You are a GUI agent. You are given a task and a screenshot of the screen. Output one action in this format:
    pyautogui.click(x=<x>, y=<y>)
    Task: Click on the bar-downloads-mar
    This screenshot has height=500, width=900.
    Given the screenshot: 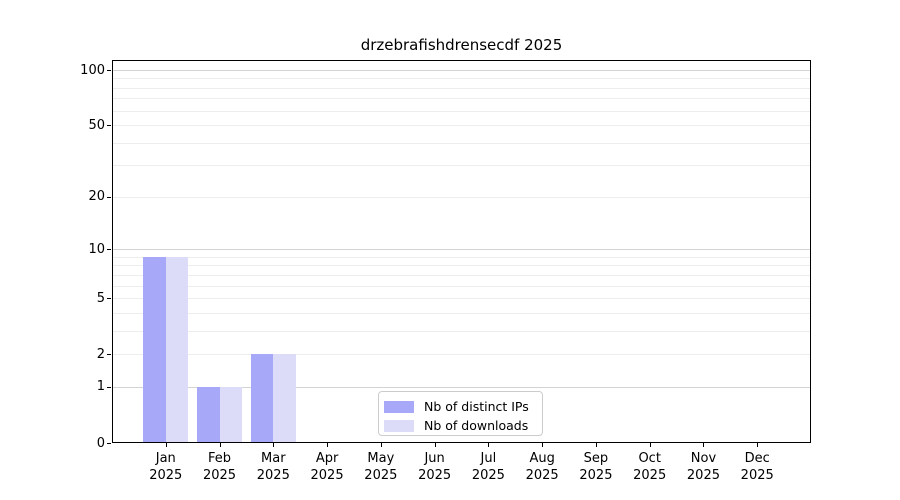 What is the action you would take?
    pyautogui.click(x=284, y=398)
    